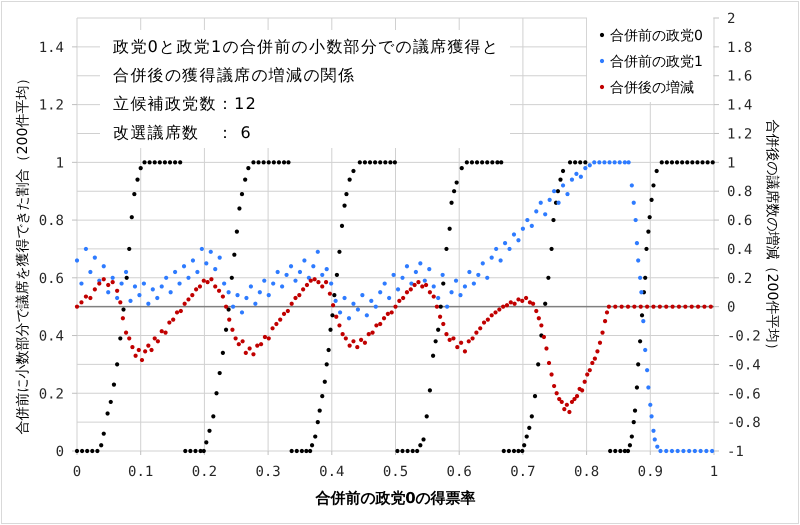 This screenshot has width=800, height=525. What do you see at coordinates (714, 472) in the screenshot?
I see `x-tick-label: 1` at bounding box center [714, 472].